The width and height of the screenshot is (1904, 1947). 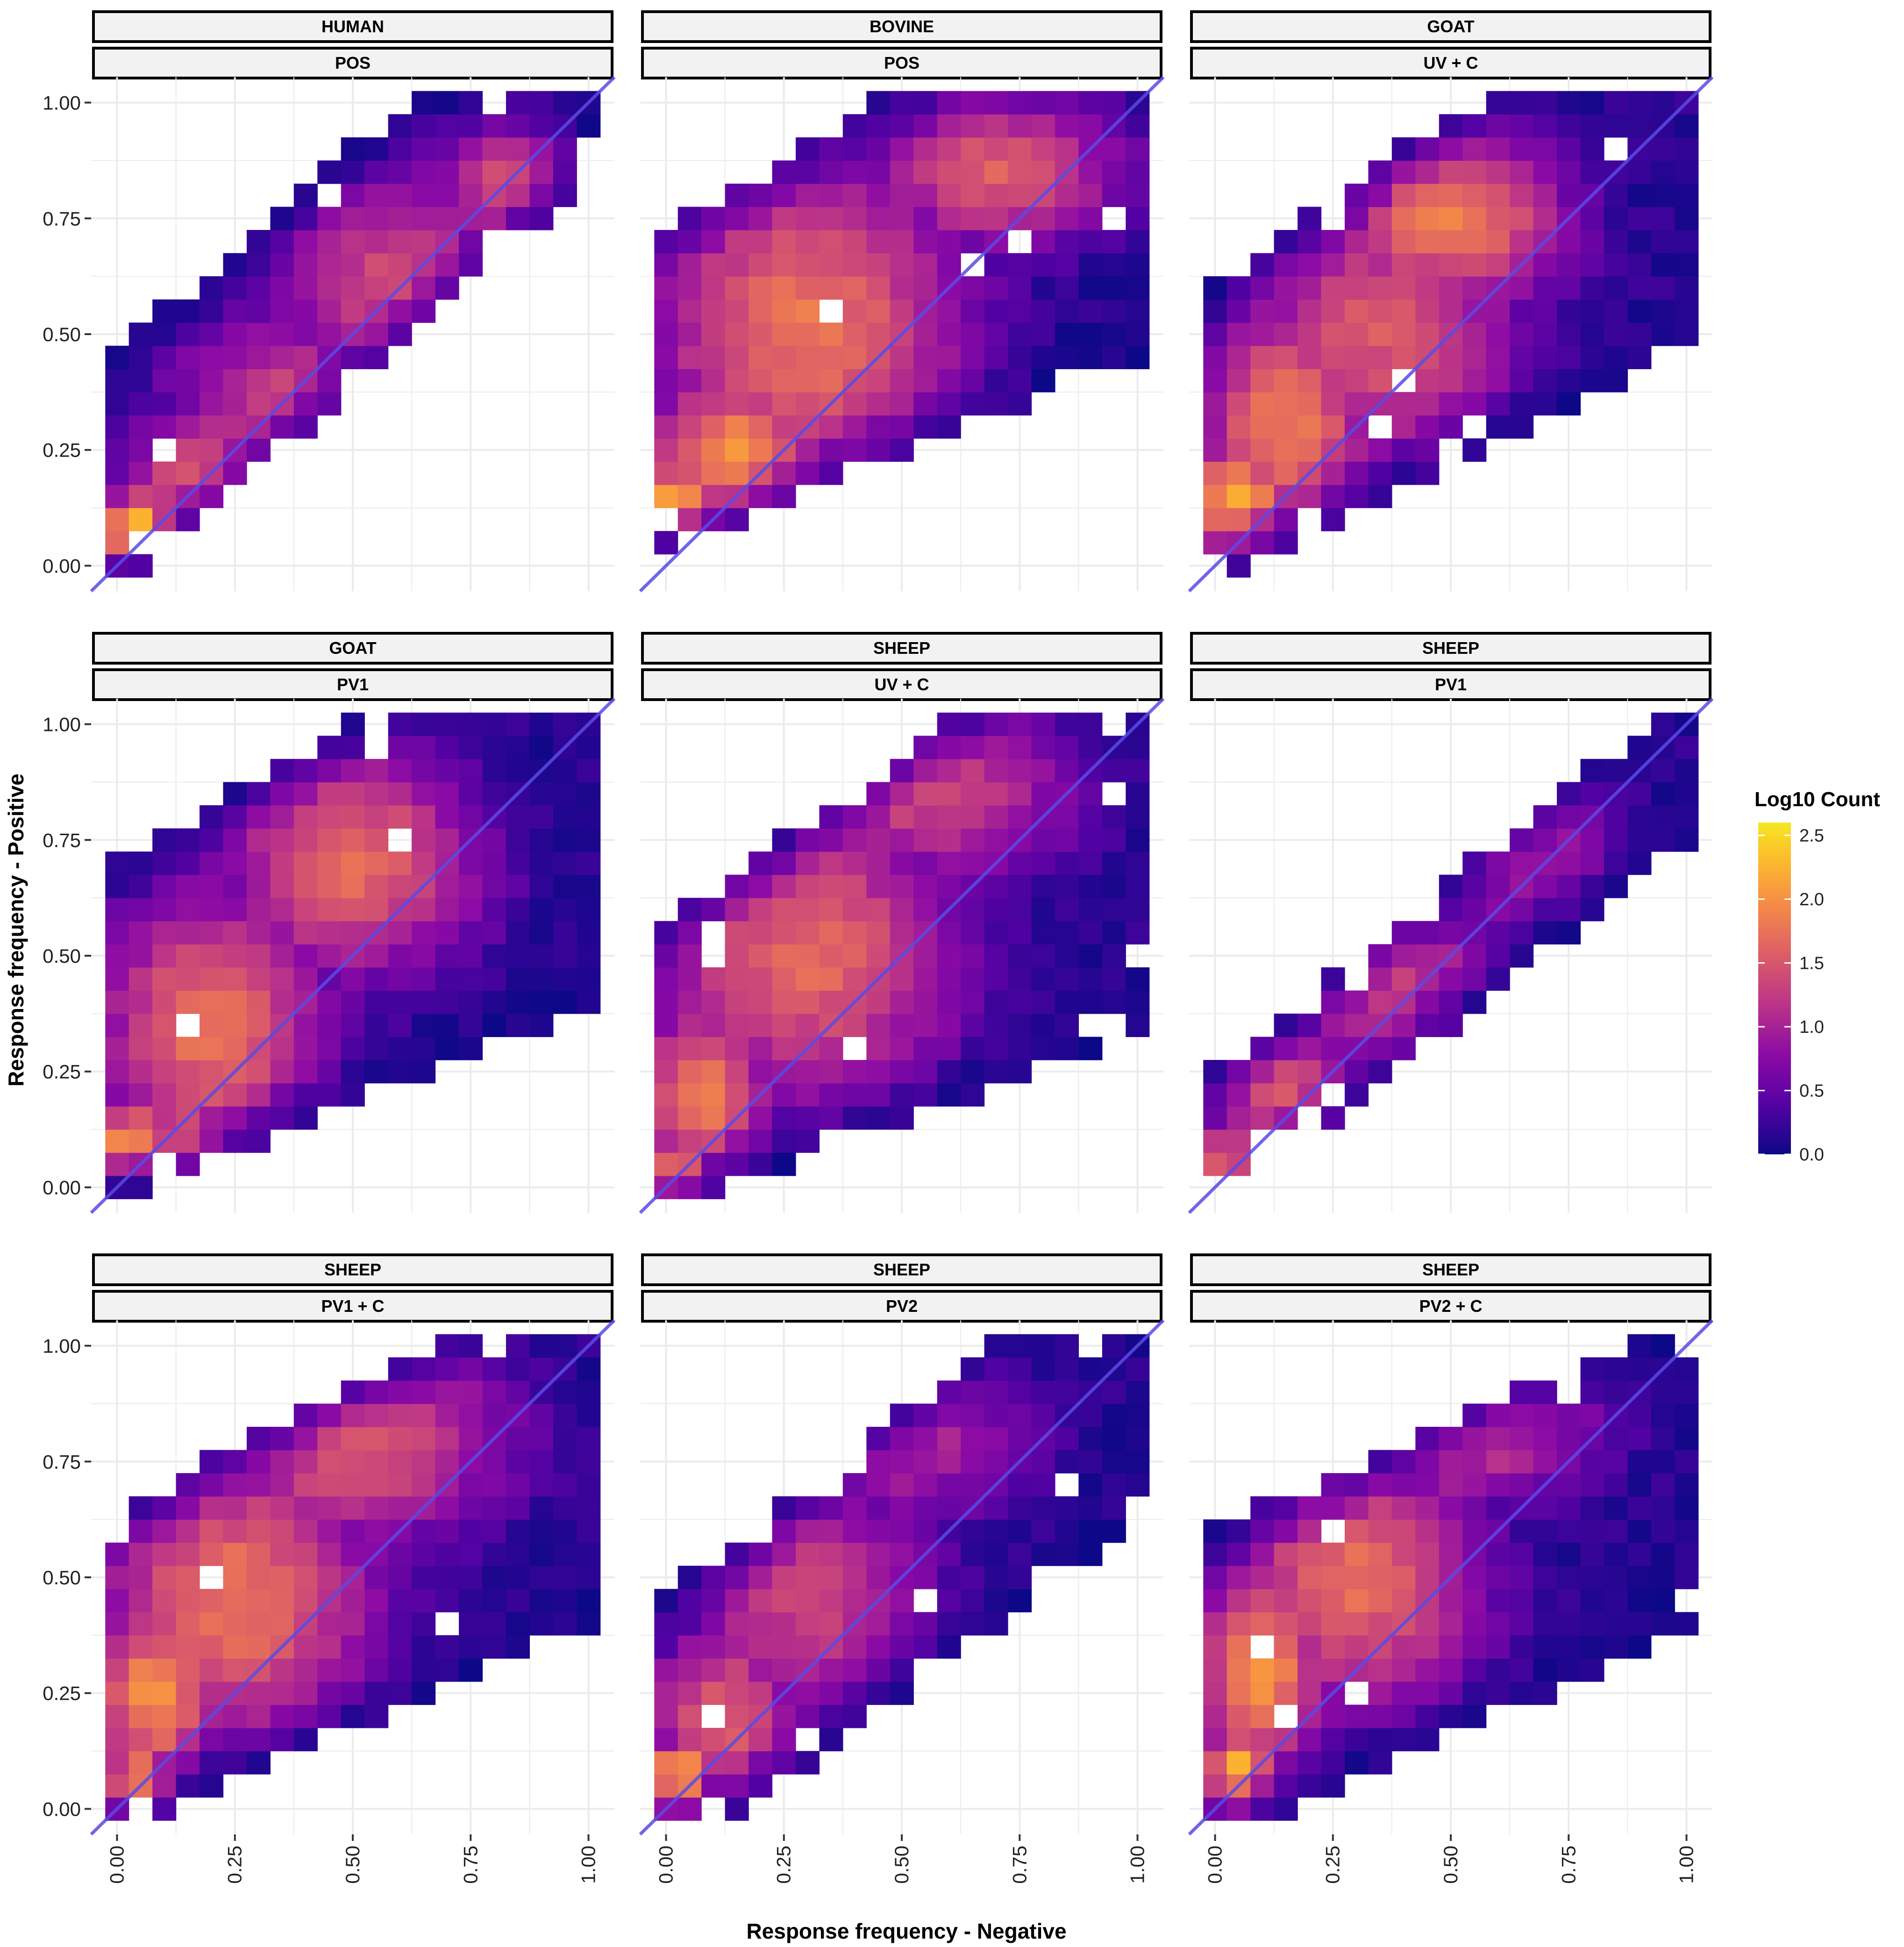 What do you see at coordinates (1450, 26) in the screenshot?
I see `facet-label-top: GOAT` at bounding box center [1450, 26].